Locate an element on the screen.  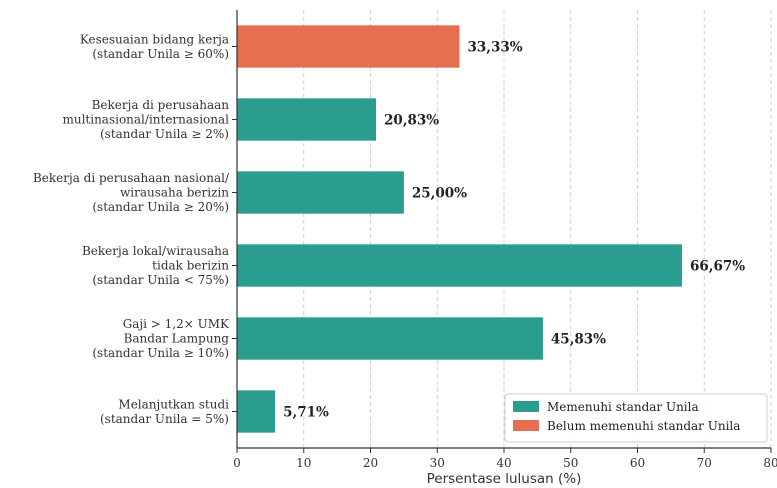
x-tick-label: 60 is located at coordinates (637, 463).